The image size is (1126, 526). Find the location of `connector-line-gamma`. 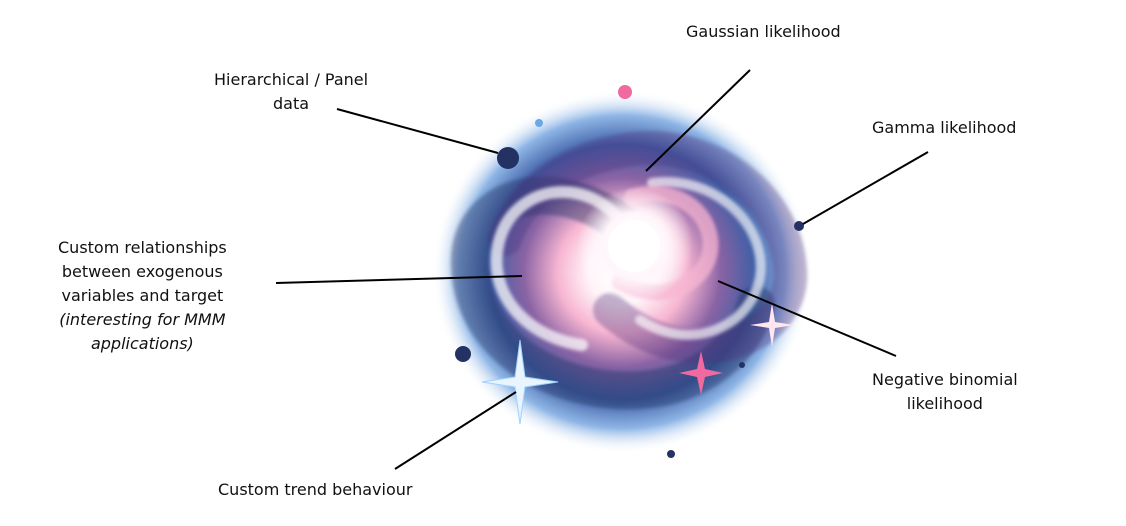

connector-line-gamma is located at coordinates (865, 188).